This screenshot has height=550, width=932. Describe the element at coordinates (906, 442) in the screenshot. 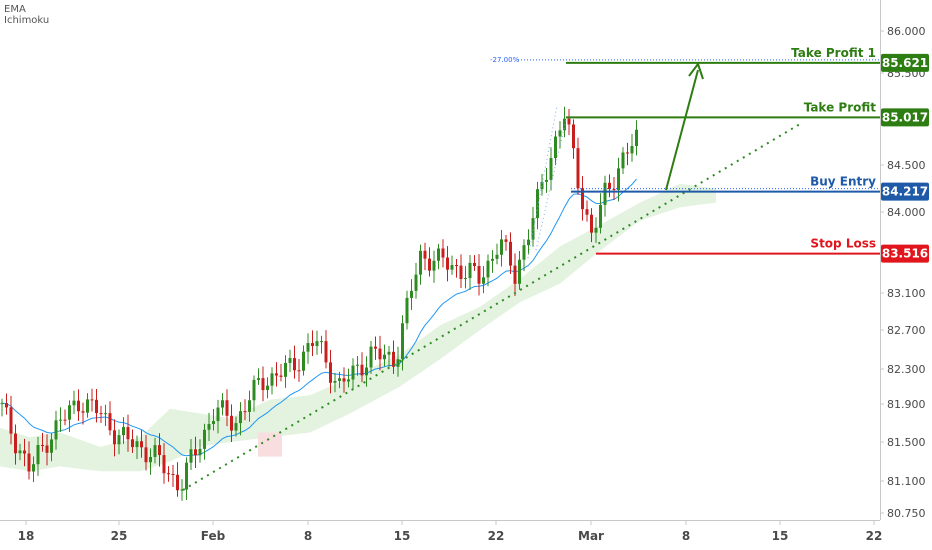

I see `price-tick-label: 81.500` at that location.